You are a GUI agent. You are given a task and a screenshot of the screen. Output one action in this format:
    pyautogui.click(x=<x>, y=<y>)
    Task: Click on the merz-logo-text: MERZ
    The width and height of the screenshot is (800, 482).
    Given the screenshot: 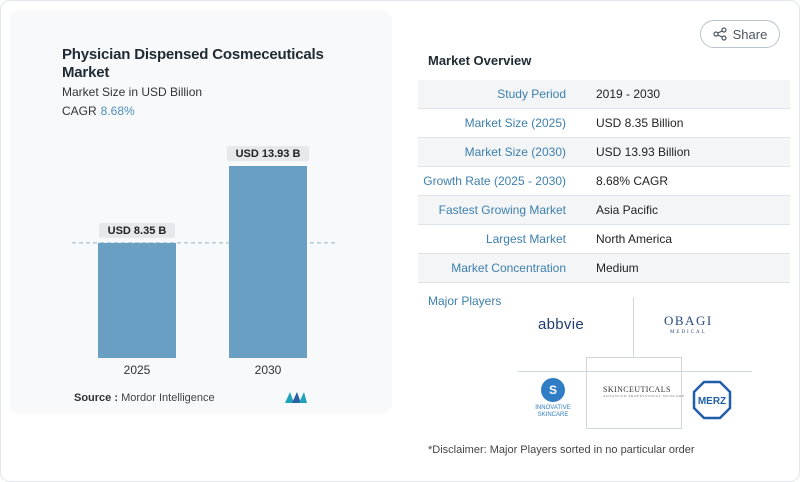 What is the action you would take?
    pyautogui.click(x=712, y=401)
    